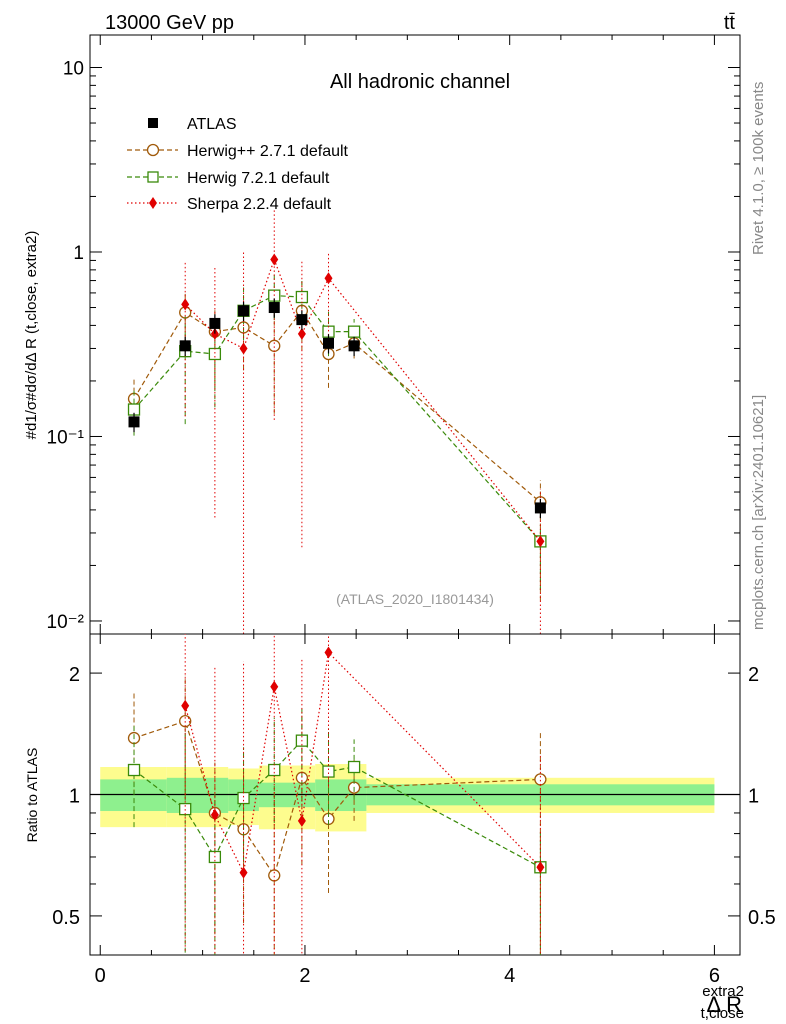  What do you see at coordinates (722, 1013) in the screenshot?
I see `x-axis-label-sub: t,close` at bounding box center [722, 1013].